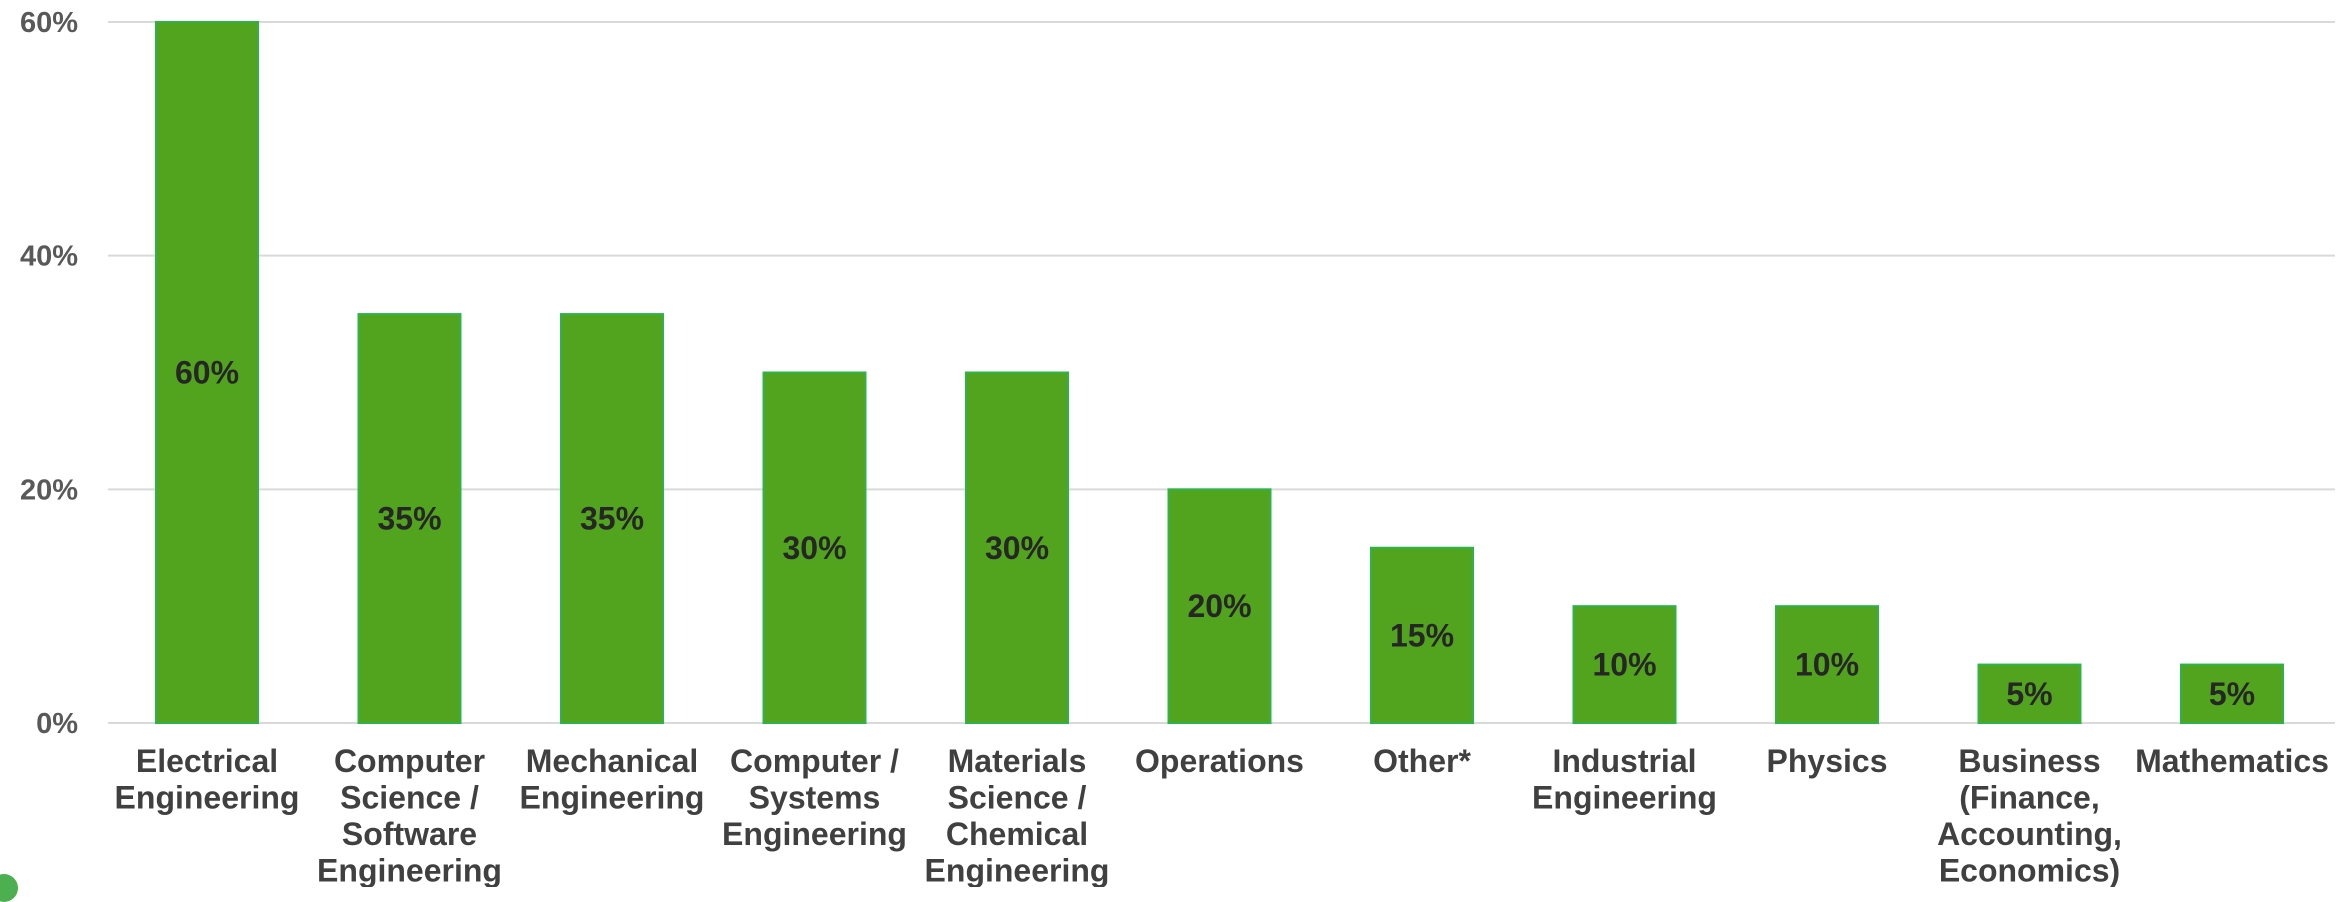 The width and height of the screenshot is (2351, 902). What do you see at coordinates (612, 761) in the screenshot?
I see `x-category-line: Mechanical` at bounding box center [612, 761].